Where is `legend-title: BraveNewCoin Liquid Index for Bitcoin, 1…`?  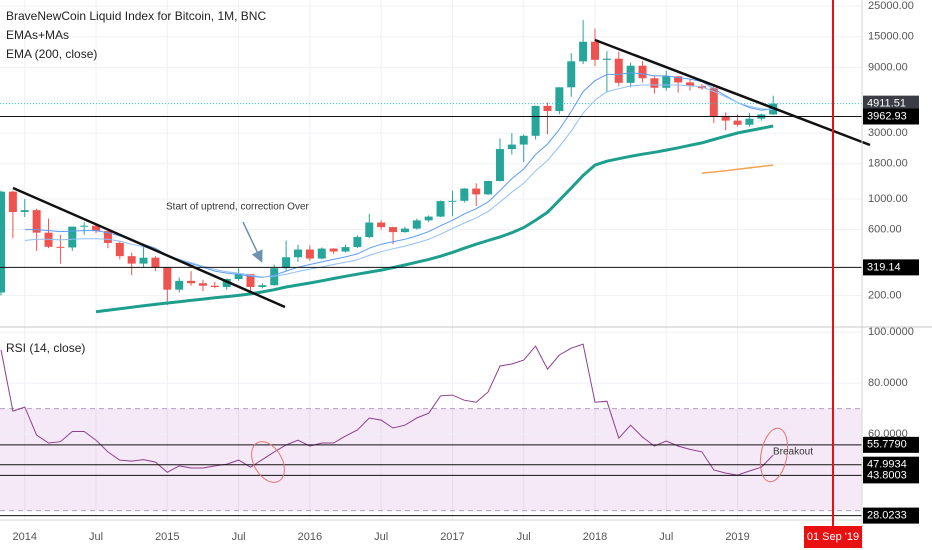 legend-title: BraveNewCoin Liquid Index for Bitcoin, 1… is located at coordinates (136, 16).